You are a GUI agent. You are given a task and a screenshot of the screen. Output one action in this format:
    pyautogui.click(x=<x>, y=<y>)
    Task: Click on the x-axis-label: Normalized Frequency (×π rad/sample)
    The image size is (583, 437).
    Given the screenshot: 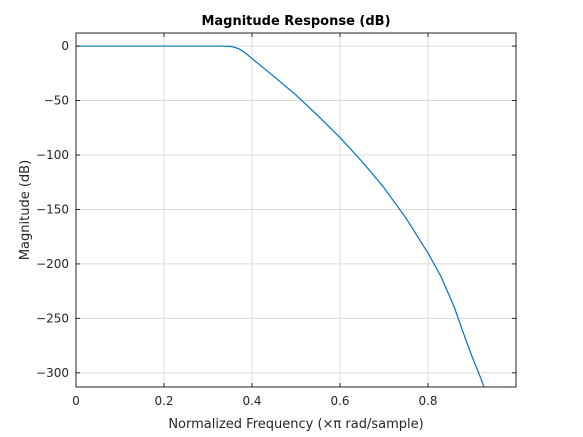 What is the action you would take?
    pyautogui.click(x=295, y=424)
    